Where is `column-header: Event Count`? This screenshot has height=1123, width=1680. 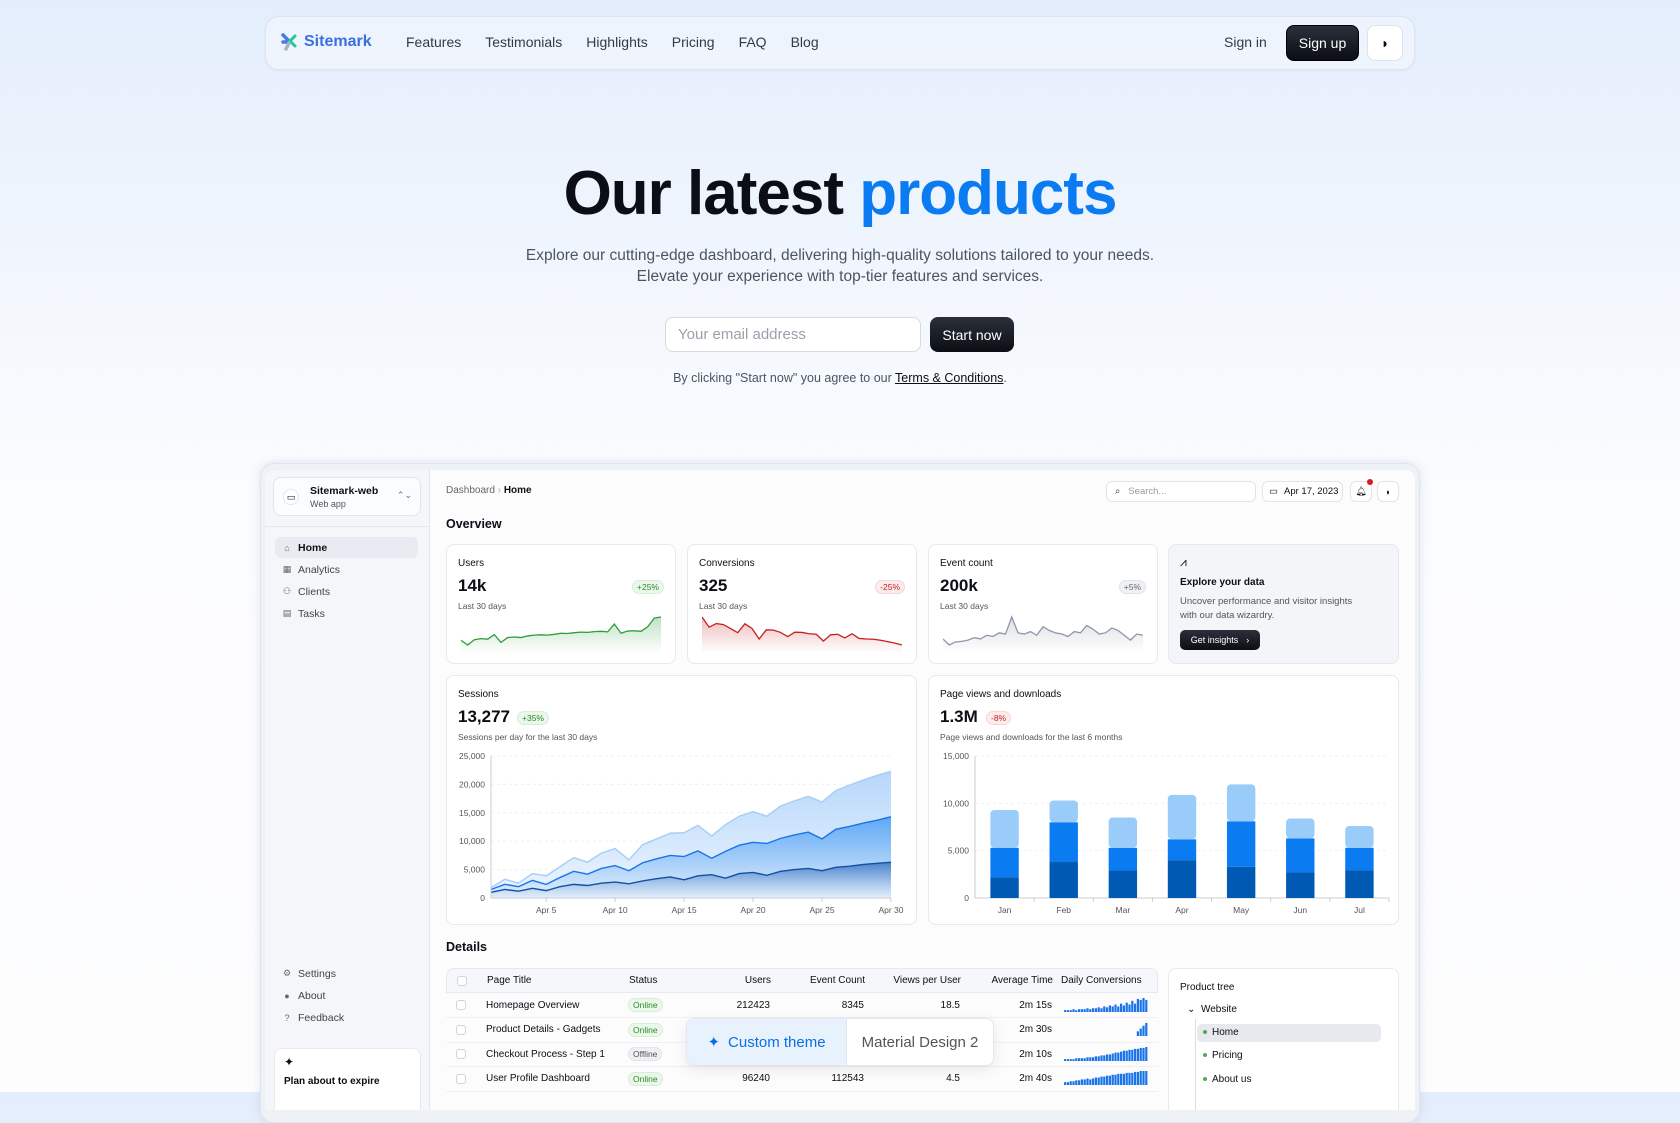
column-header: Event Count is located at coordinates (837, 980).